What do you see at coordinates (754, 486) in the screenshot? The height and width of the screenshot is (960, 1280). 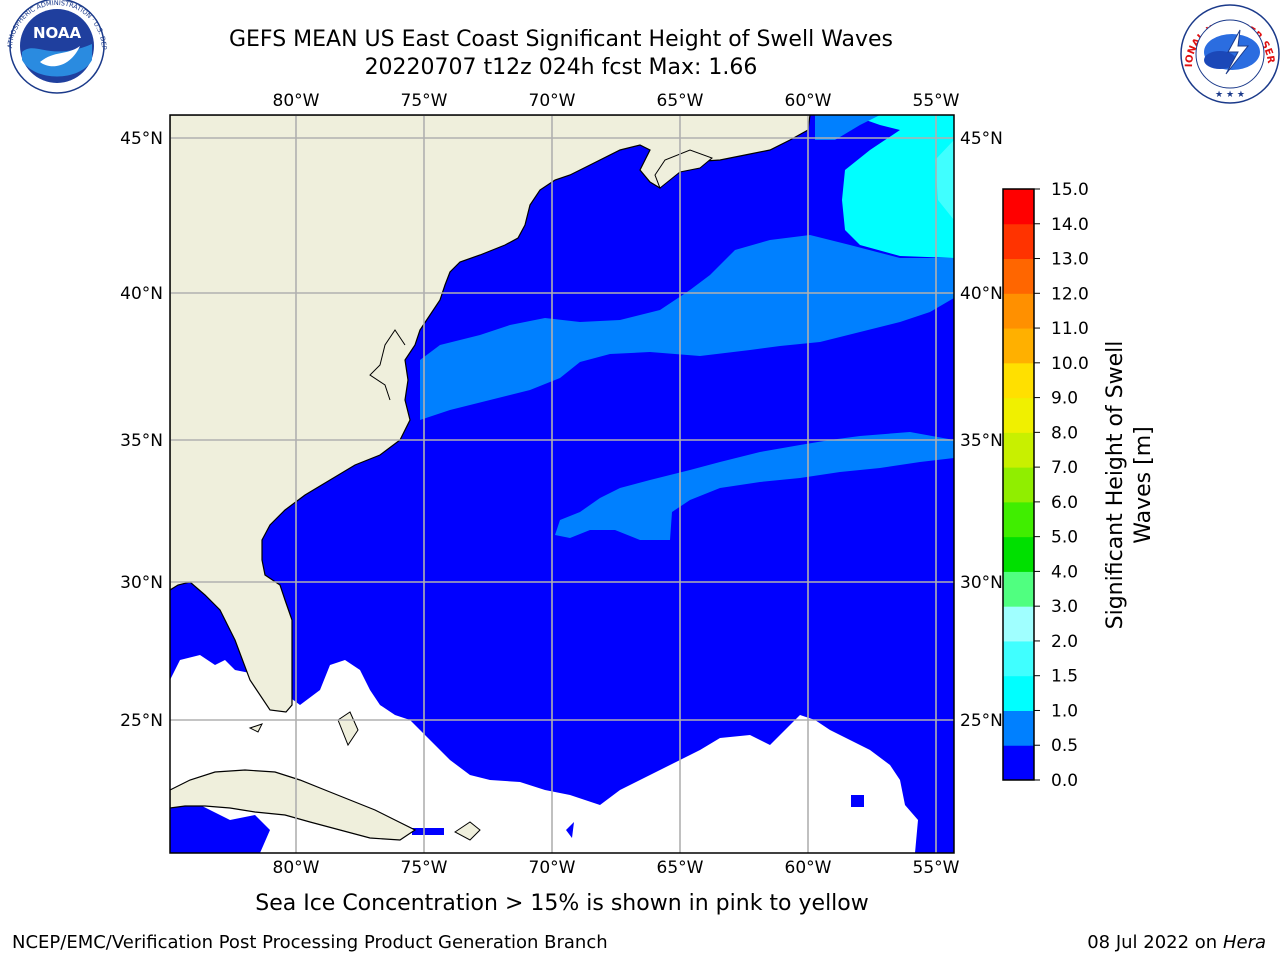 I see `ocean-mid-swell-south` at bounding box center [754, 486].